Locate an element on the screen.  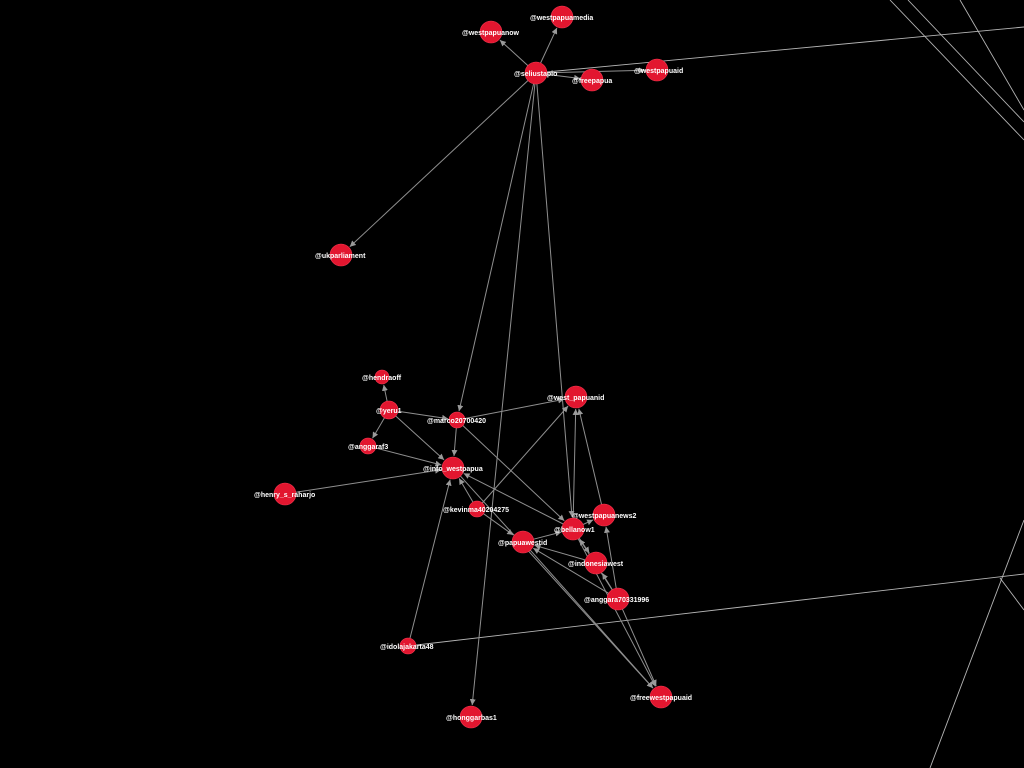
node-label: @freepapua is located at coordinates (592, 81).